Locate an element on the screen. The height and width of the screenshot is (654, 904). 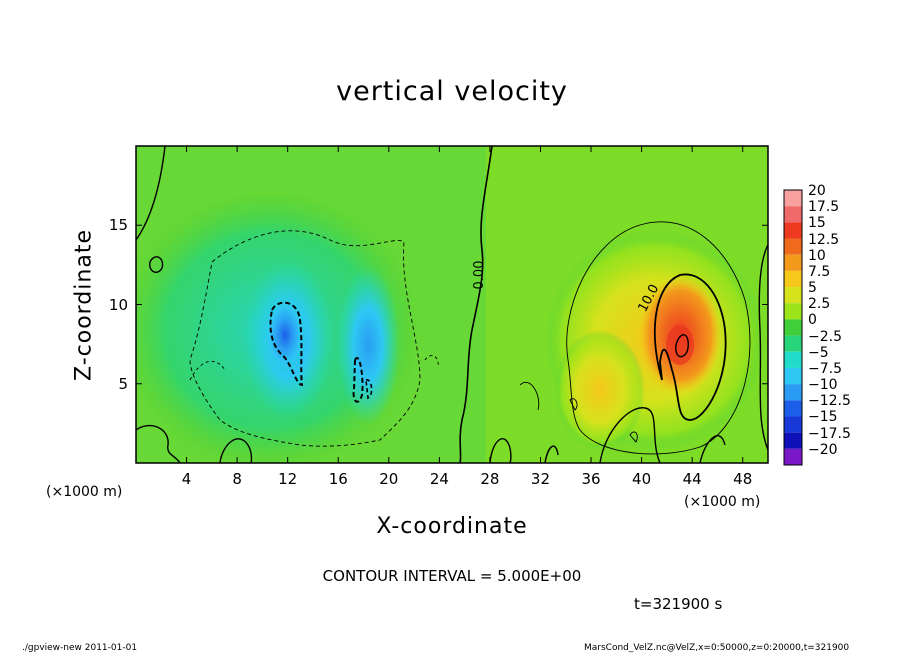
x-tick-label: 12 is located at coordinates (288, 479).